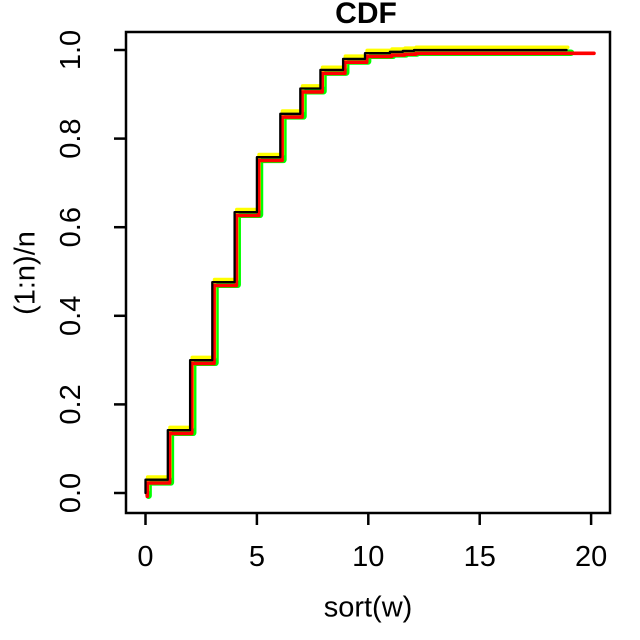  Describe the element at coordinates (71, 227) in the screenshot. I see `y-tick-label: 0.6` at that location.